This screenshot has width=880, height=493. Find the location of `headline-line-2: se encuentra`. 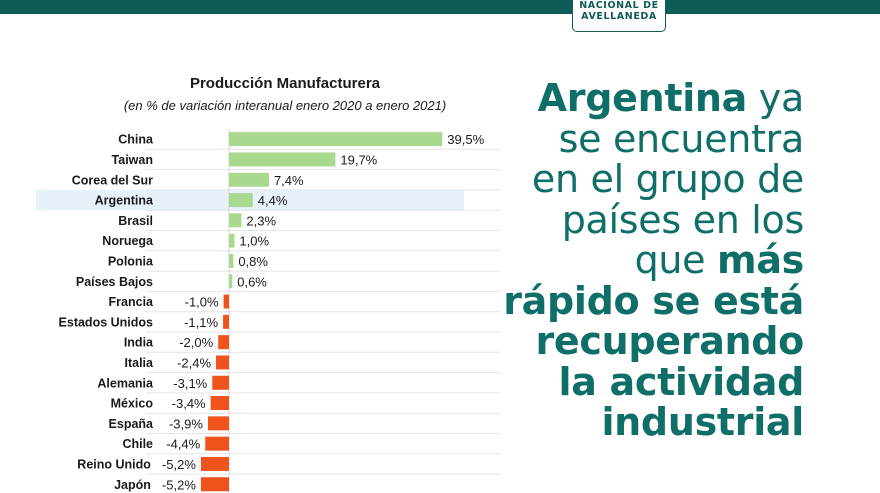

headline-line-2: se encuentra is located at coordinates (681, 138).